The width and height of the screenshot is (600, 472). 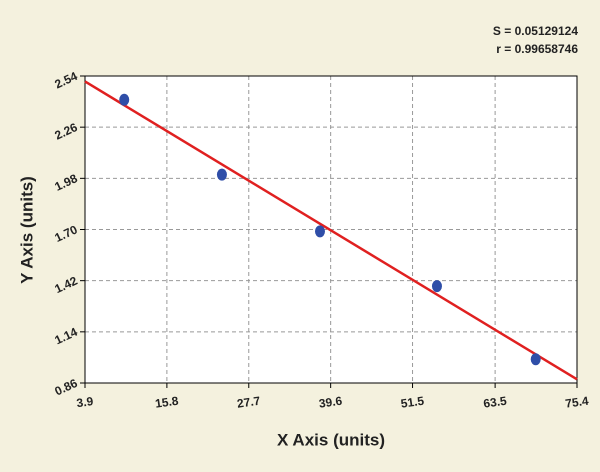 I want to click on x-tick-label: 3.9, so click(x=85, y=402).